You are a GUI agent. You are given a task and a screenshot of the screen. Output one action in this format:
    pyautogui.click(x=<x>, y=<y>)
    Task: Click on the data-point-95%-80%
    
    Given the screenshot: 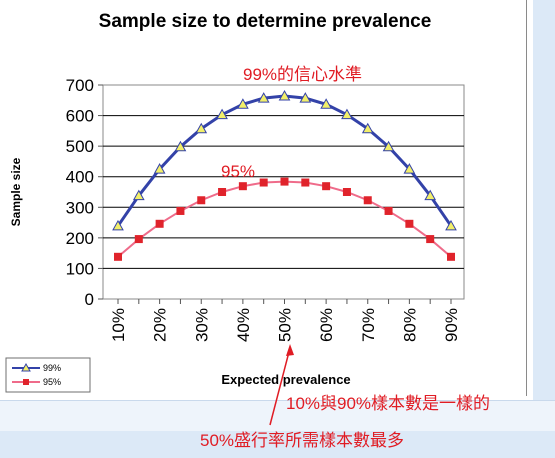 What is the action you would take?
    pyautogui.click(x=409, y=223)
    